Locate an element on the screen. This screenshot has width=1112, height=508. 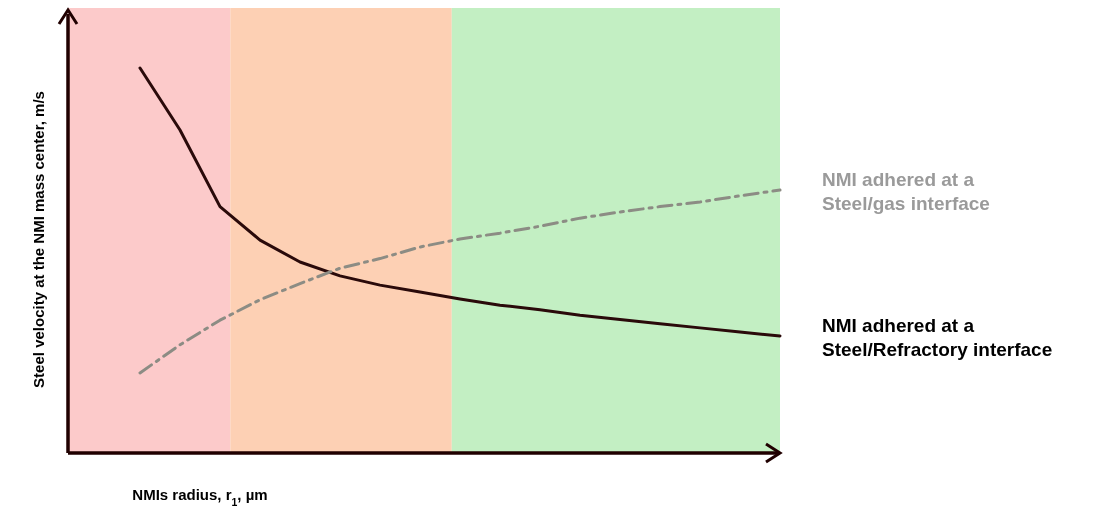
x-axis-title: NMIs radius, r$_{1}$, µm is located at coordinates (200, 497).